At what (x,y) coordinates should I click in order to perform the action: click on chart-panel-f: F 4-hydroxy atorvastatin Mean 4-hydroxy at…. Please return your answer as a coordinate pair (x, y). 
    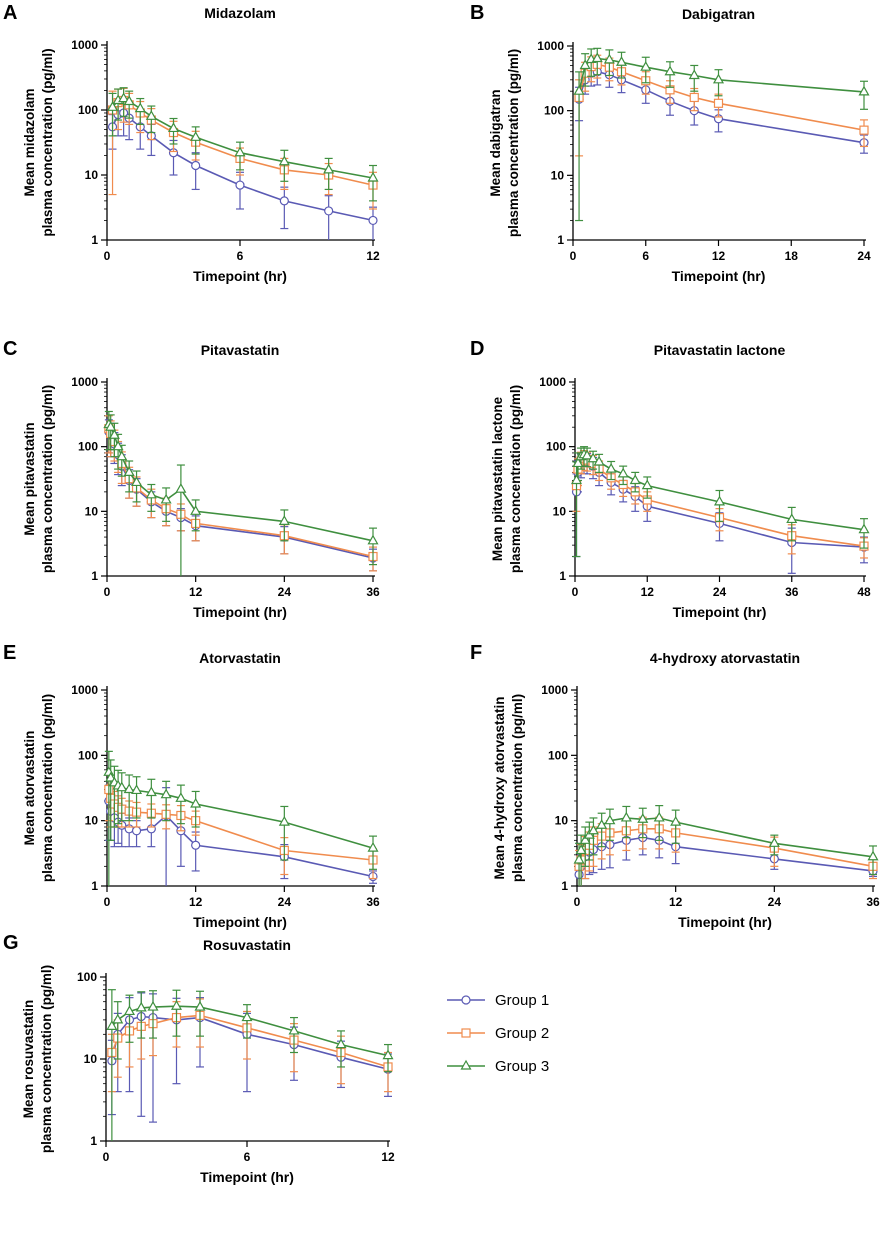
    Looking at the image, I should click on (675, 786).